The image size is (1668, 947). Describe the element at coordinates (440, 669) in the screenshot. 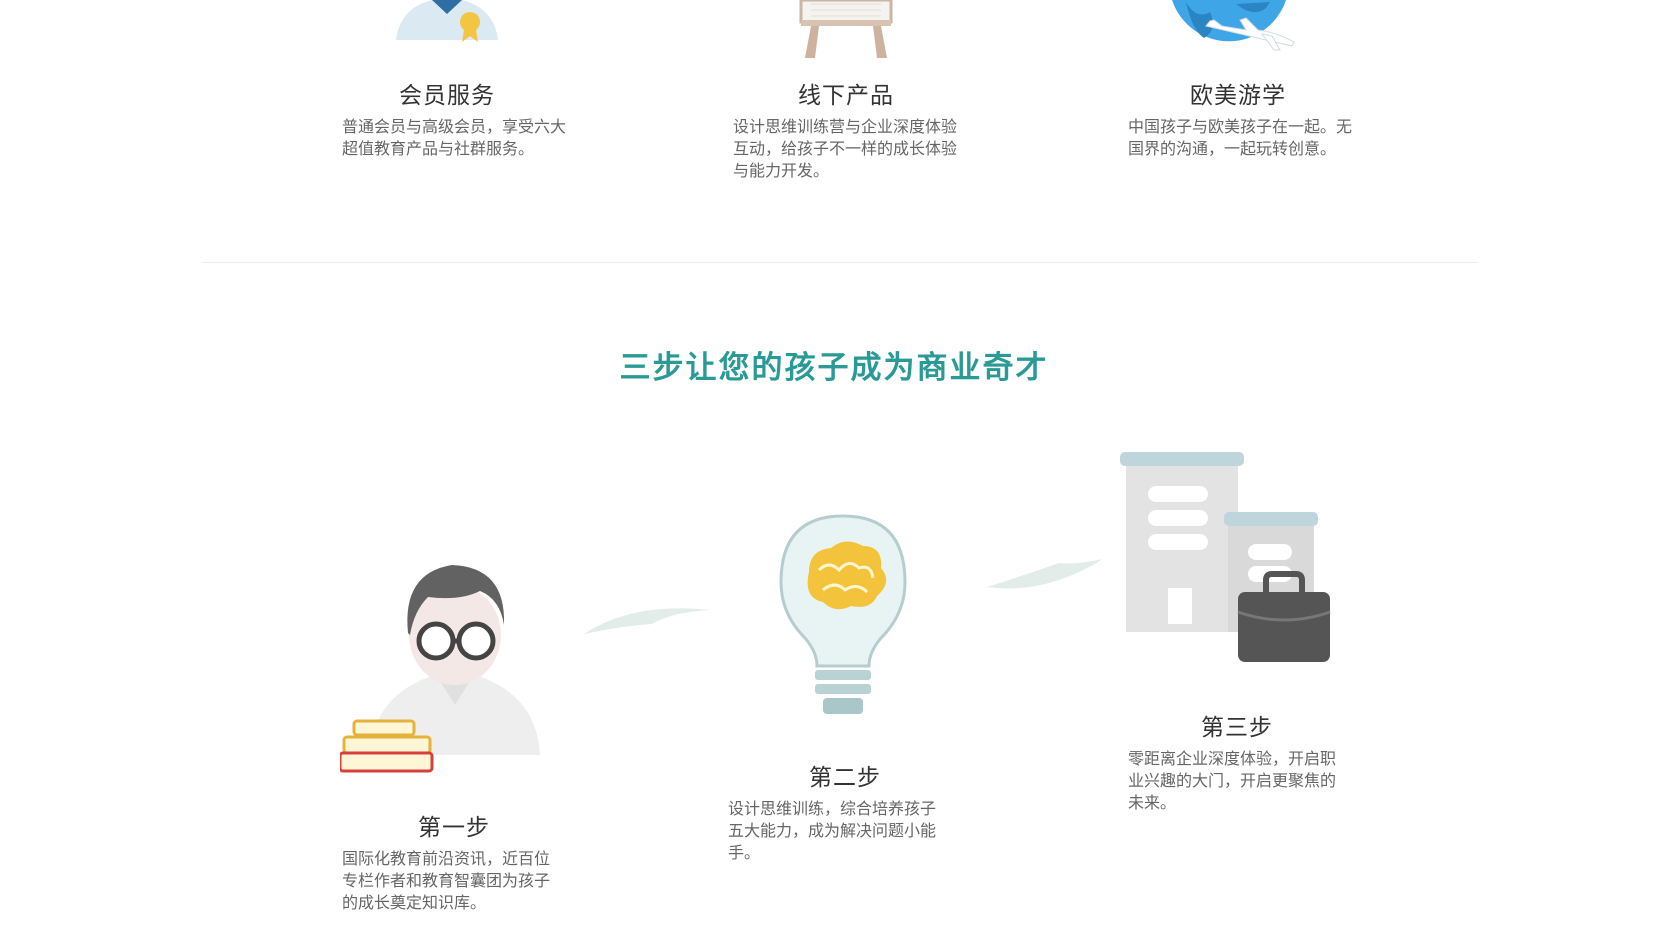

I see `scholar-with-books-icon` at that location.